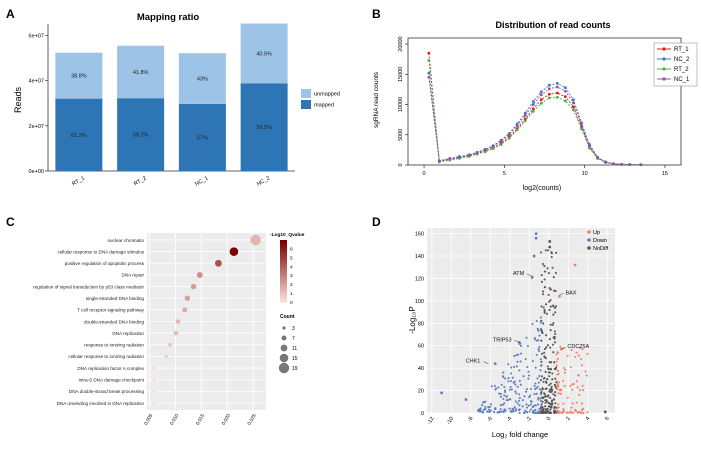  Describe the element at coordinates (422, 414) in the screenshot. I see `panel-d-y-tick-label: 0` at that location.